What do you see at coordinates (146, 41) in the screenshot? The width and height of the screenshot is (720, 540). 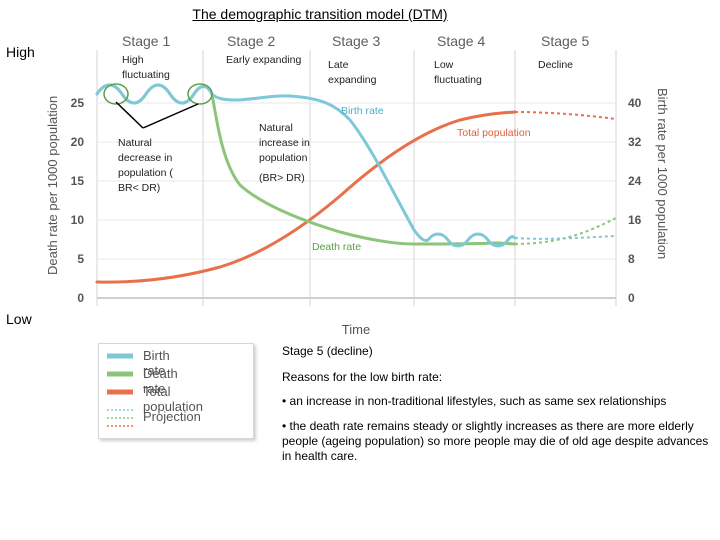 I see `stage-1-header: Stage 1` at bounding box center [146, 41].